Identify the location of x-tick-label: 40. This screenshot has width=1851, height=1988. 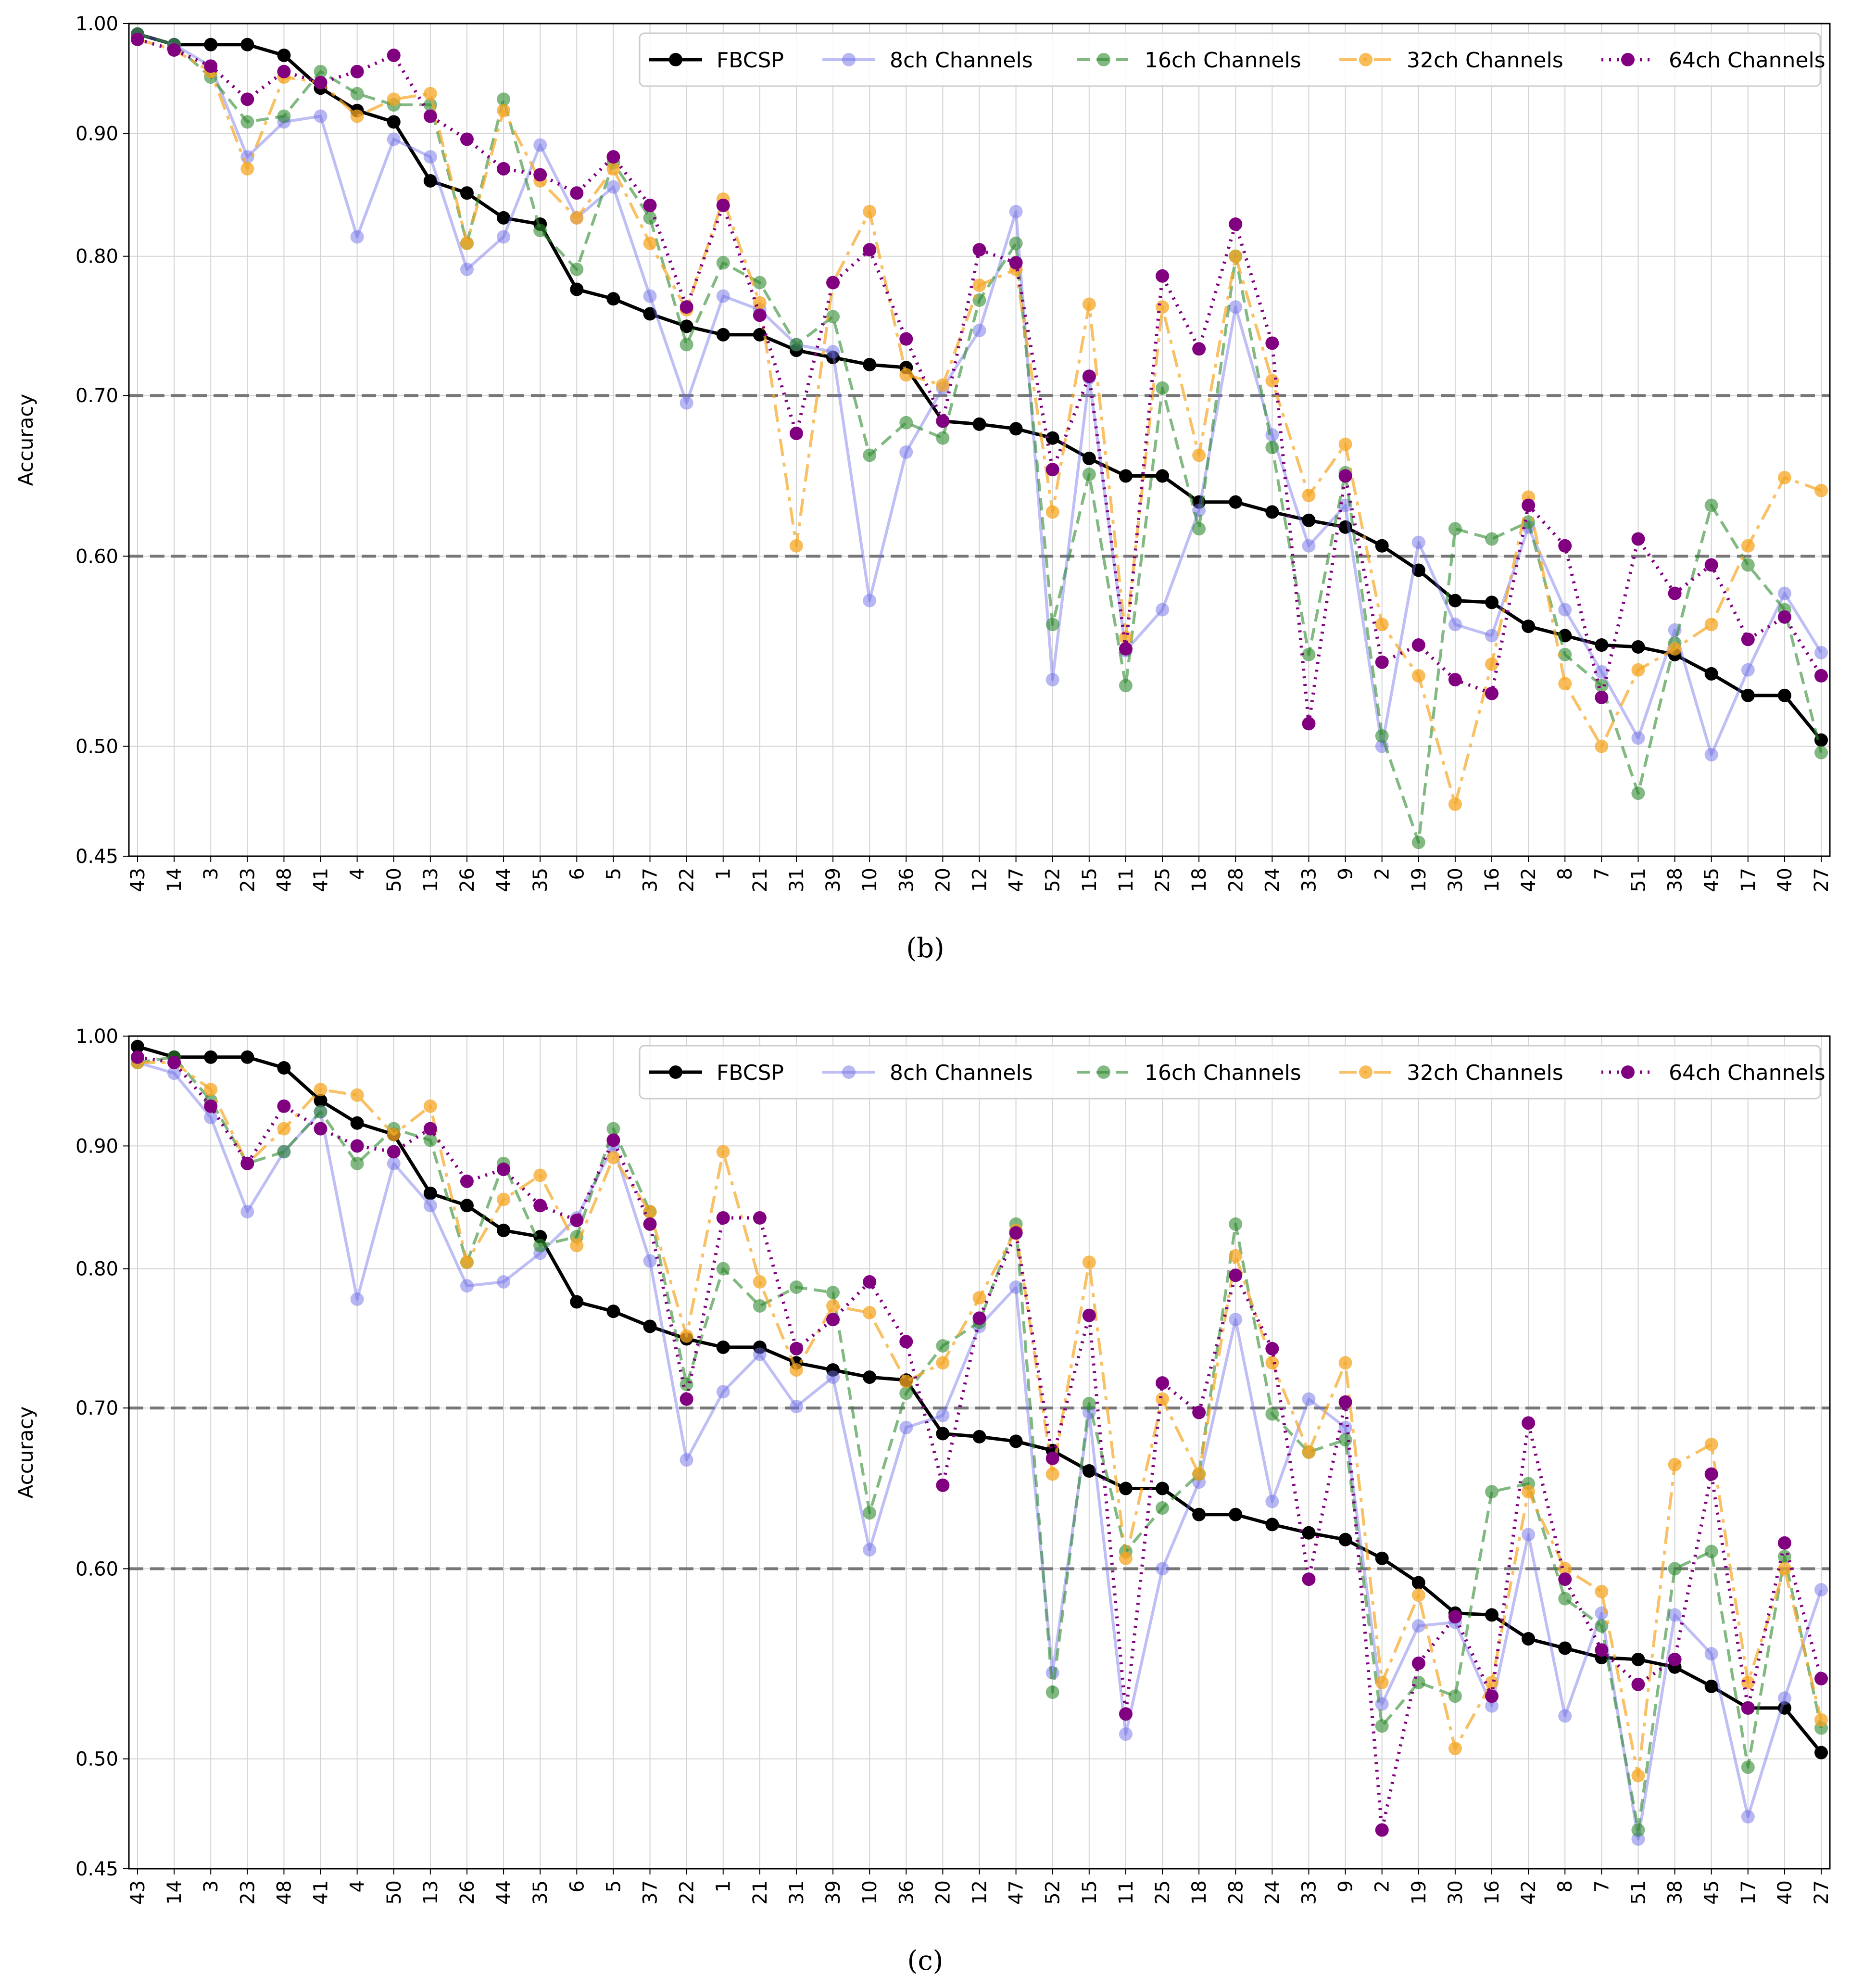
(1785, 1892).